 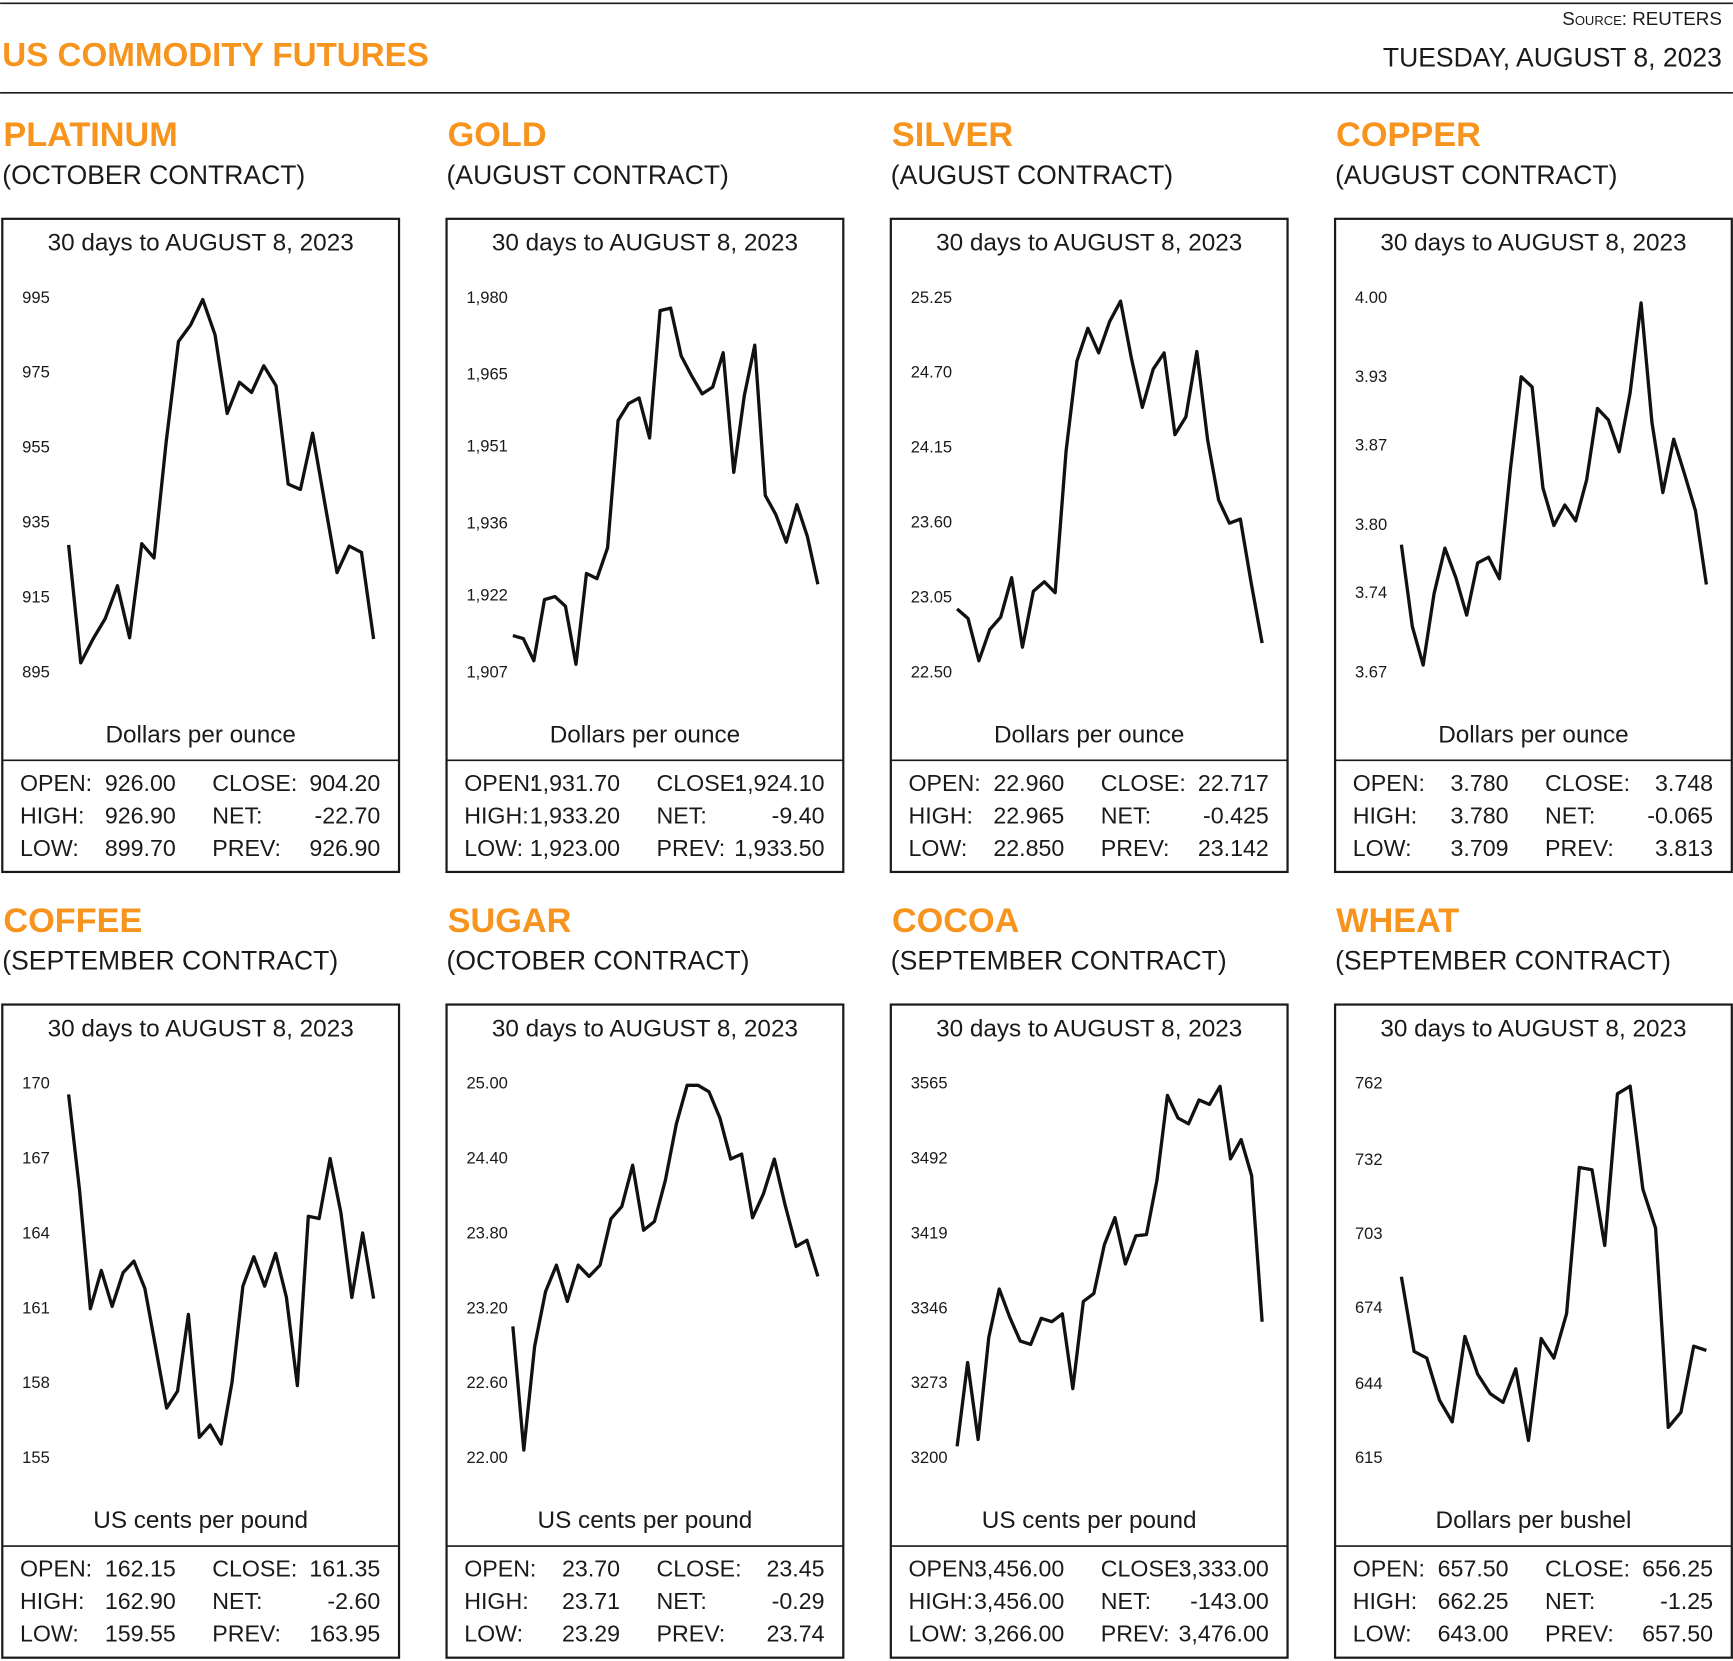 What do you see at coordinates (575, 783) in the screenshot?
I see `stat-value: 1,931.70` at bounding box center [575, 783].